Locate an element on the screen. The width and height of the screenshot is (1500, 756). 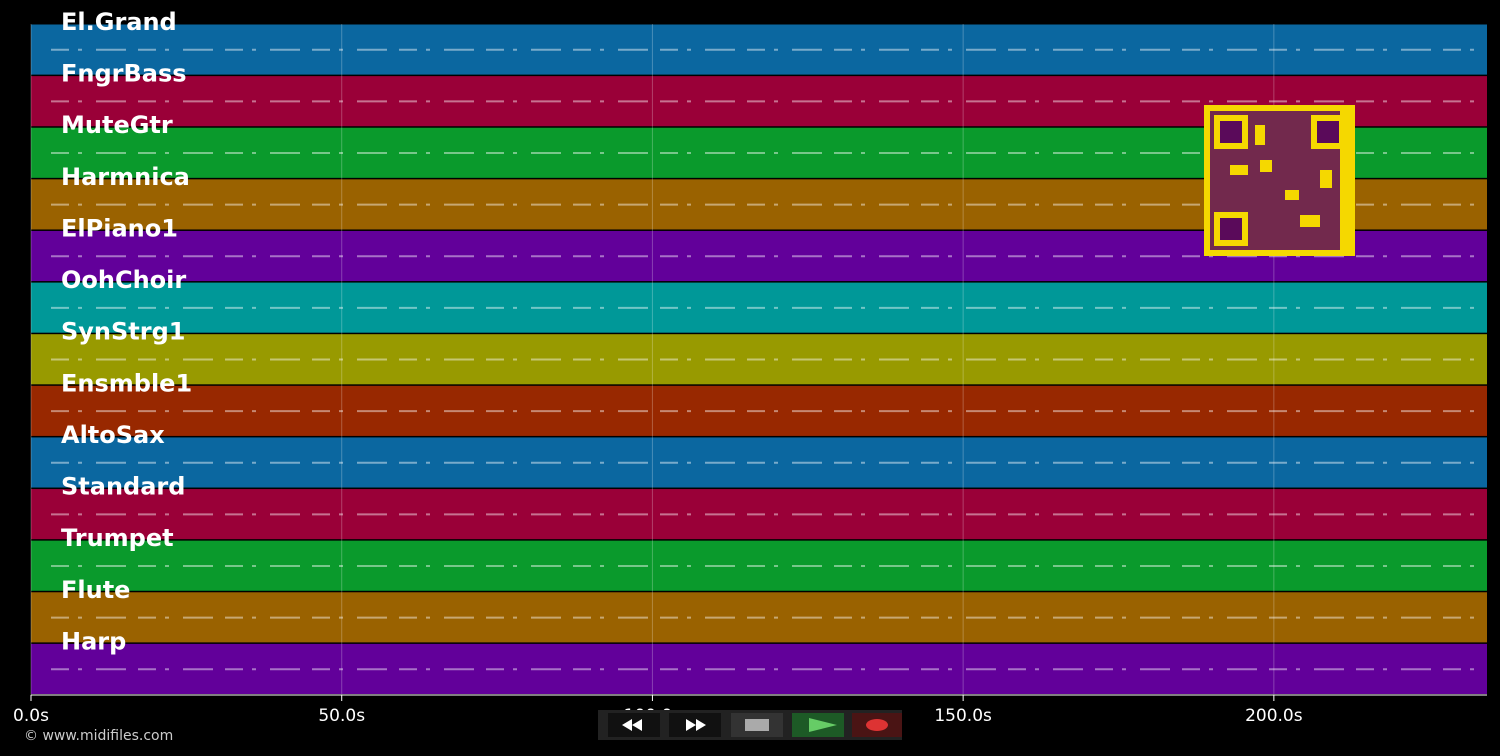
tick-label: 0.0s is located at coordinates (31, 716).